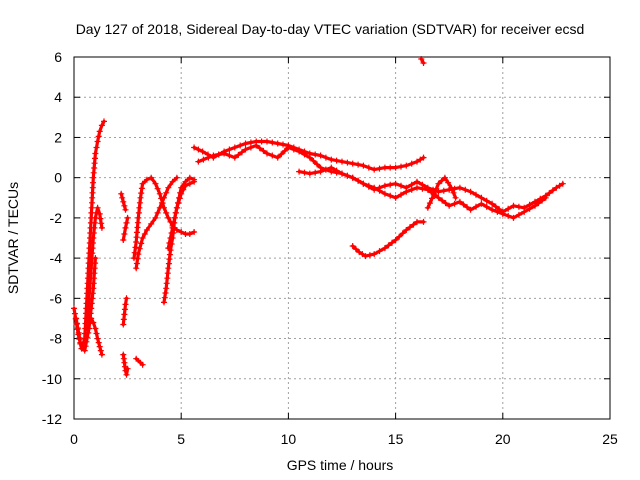 The height and width of the screenshot is (480, 640). Describe the element at coordinates (74, 439) in the screenshot. I see `x-tick-label: 0` at that location.